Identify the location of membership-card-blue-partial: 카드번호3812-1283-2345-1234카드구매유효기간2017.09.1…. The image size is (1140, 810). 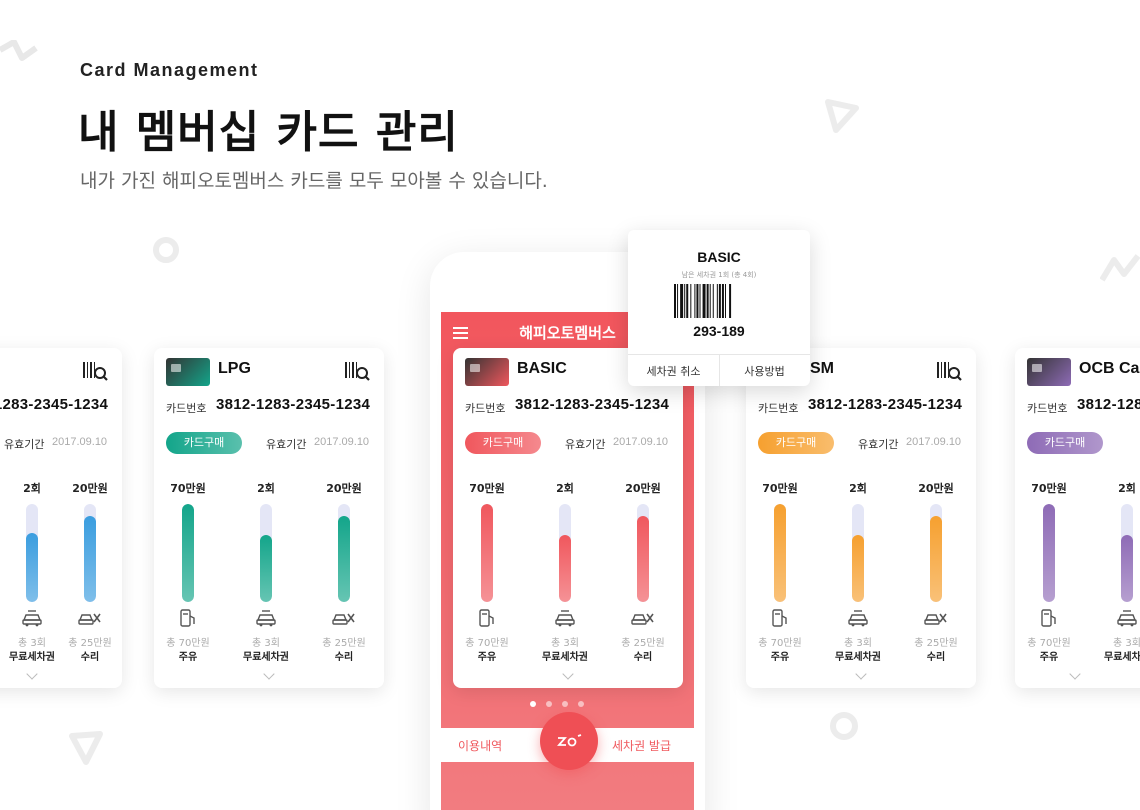
(61, 518).